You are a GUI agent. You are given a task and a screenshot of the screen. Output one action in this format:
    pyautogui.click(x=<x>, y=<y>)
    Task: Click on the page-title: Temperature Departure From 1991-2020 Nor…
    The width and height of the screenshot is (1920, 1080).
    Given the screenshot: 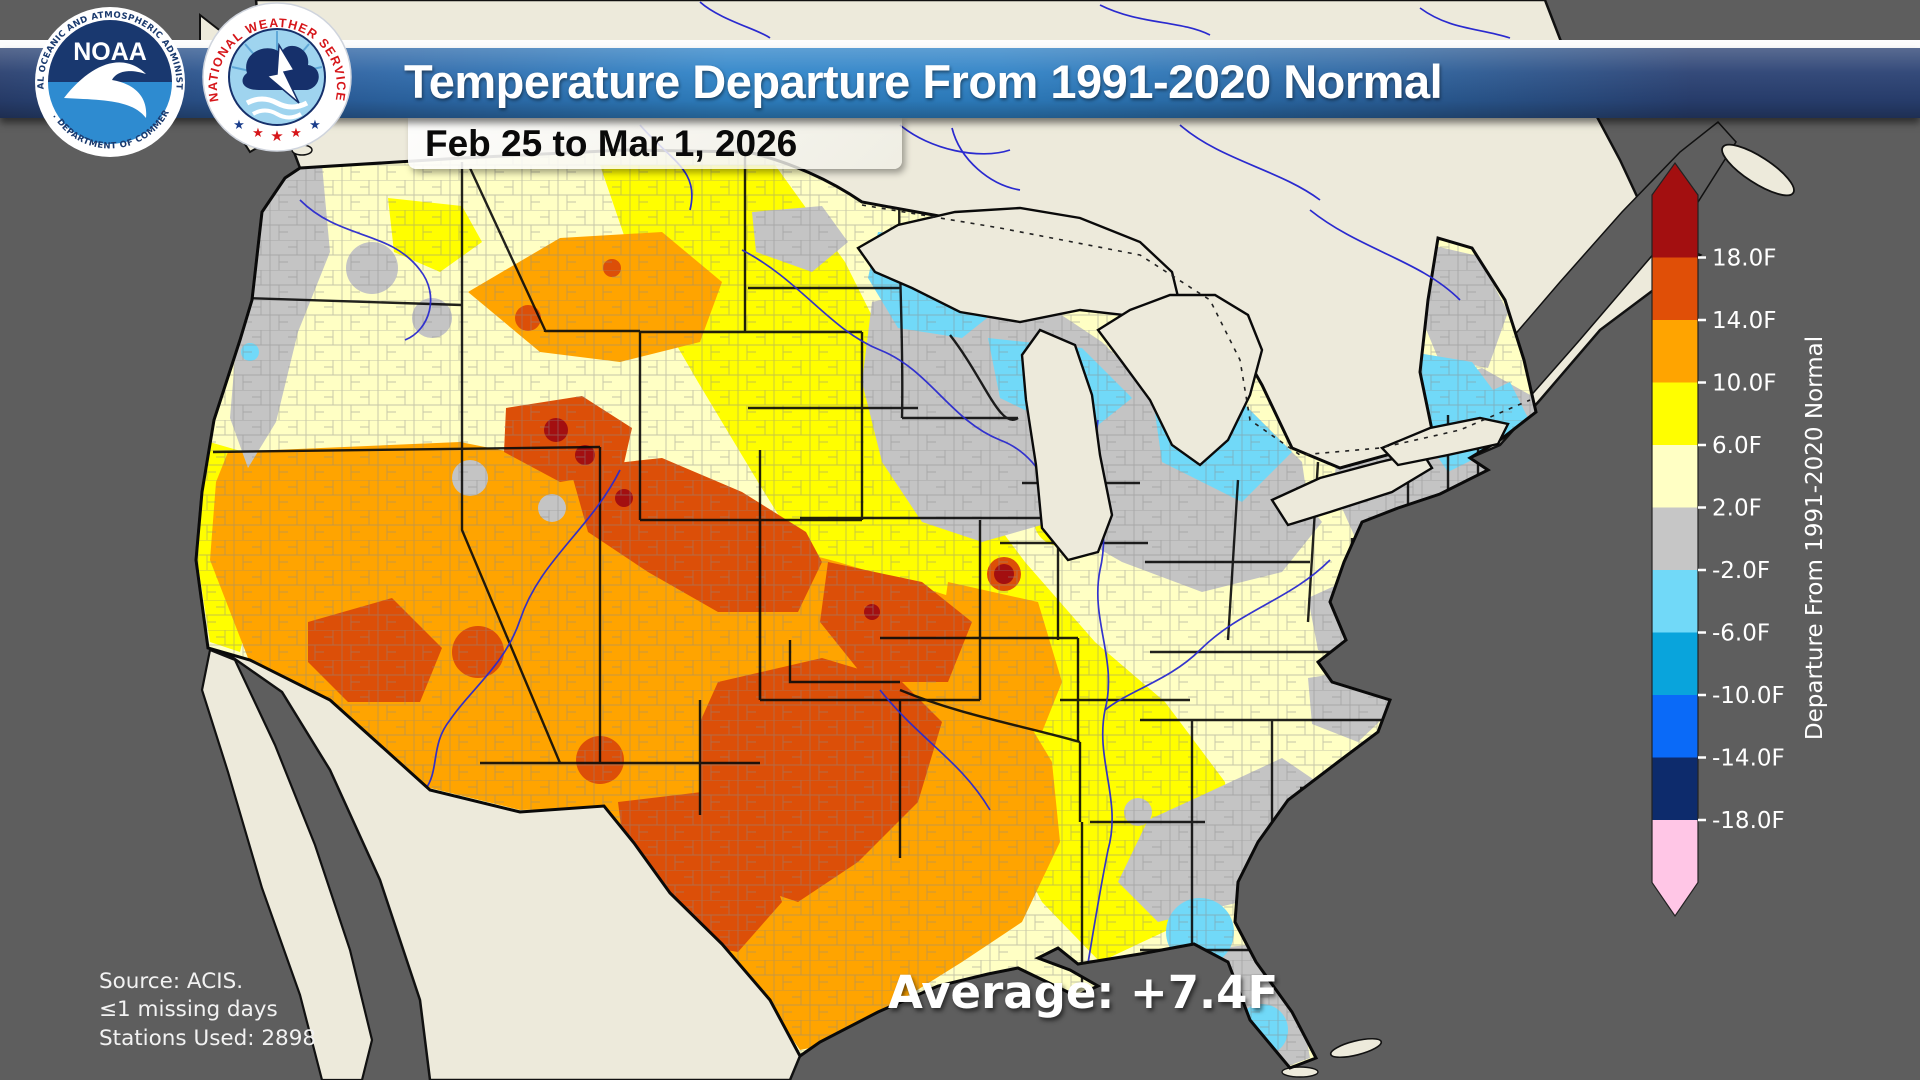 What is the action you would take?
    pyautogui.click(x=923, y=81)
    